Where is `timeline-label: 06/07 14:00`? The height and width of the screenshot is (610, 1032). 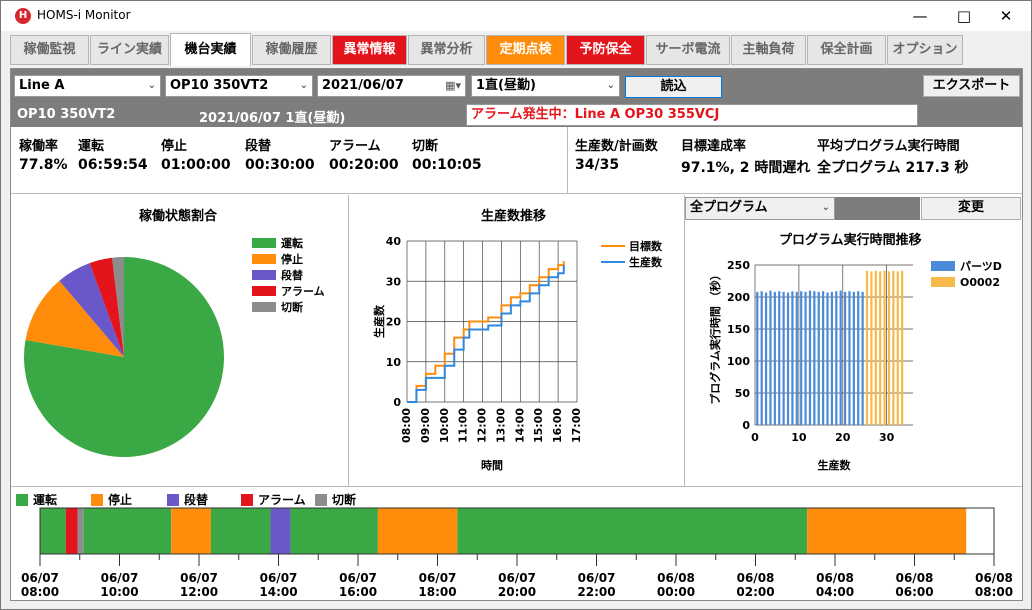 timeline-label: 06/07 14:00 is located at coordinates (279, 585).